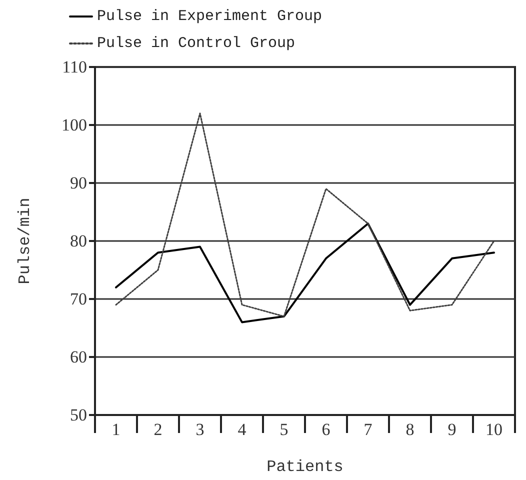  What do you see at coordinates (326, 429) in the screenshot?
I see `x-tick-label: 6` at bounding box center [326, 429].